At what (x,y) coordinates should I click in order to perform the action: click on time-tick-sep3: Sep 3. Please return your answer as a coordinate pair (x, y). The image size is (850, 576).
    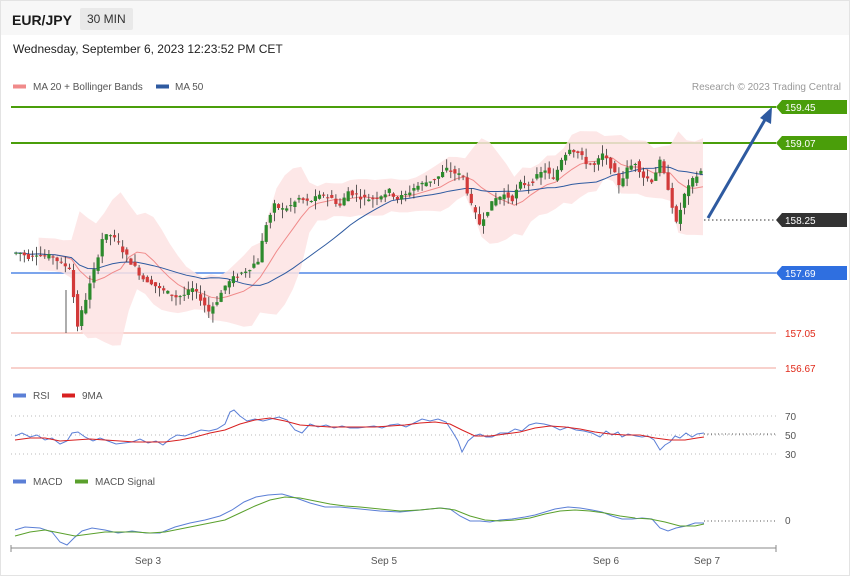
    Looking at the image, I should click on (148, 561).